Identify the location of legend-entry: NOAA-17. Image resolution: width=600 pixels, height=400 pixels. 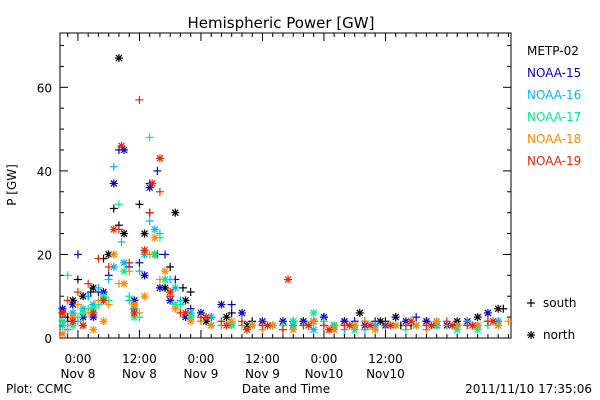
(554, 117).